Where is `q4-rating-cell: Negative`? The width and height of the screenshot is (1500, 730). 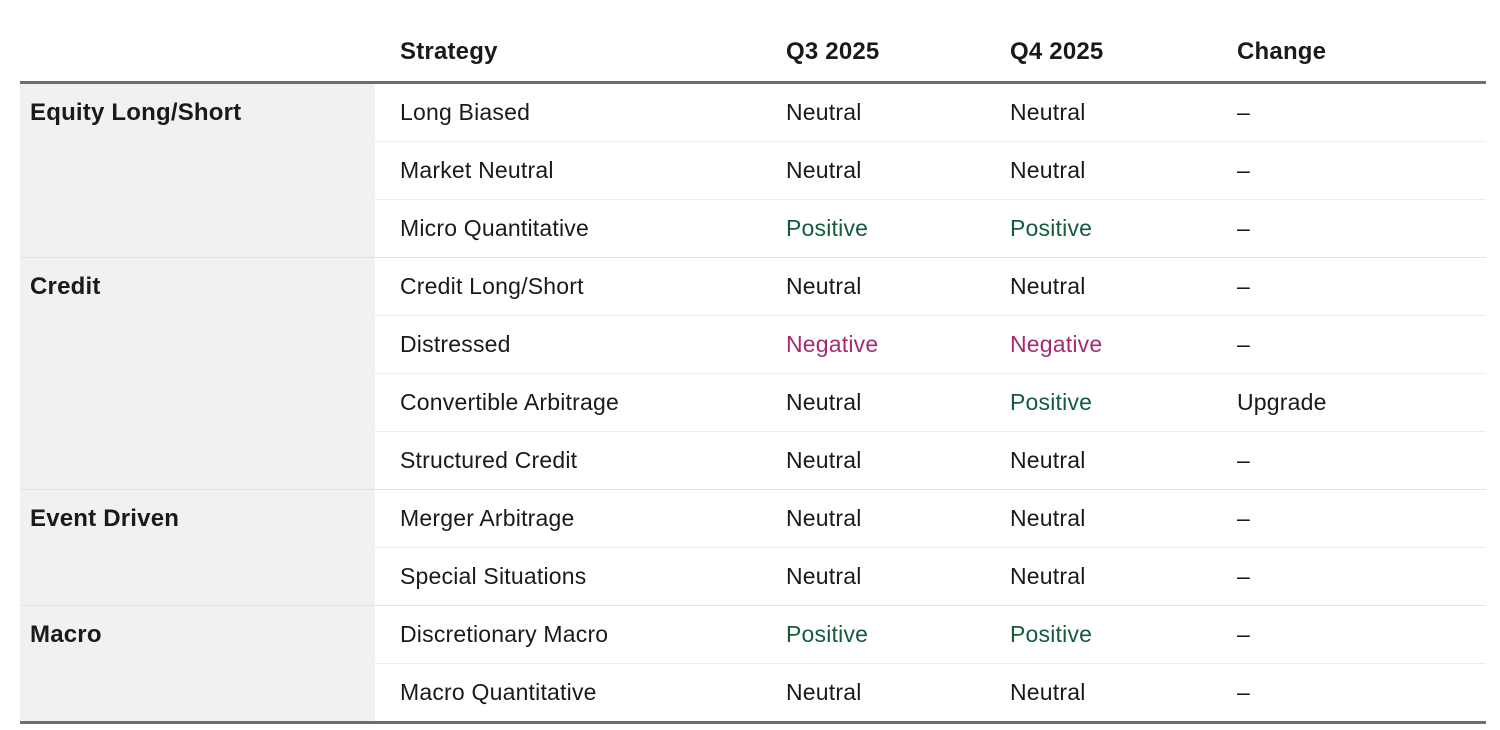
q4-rating-cell: Negative is located at coordinates (1098, 344).